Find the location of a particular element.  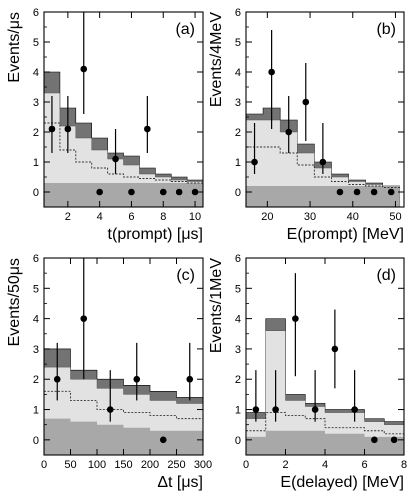

x-axis-label: E(prompt) [MeV] is located at coordinates (345, 234).